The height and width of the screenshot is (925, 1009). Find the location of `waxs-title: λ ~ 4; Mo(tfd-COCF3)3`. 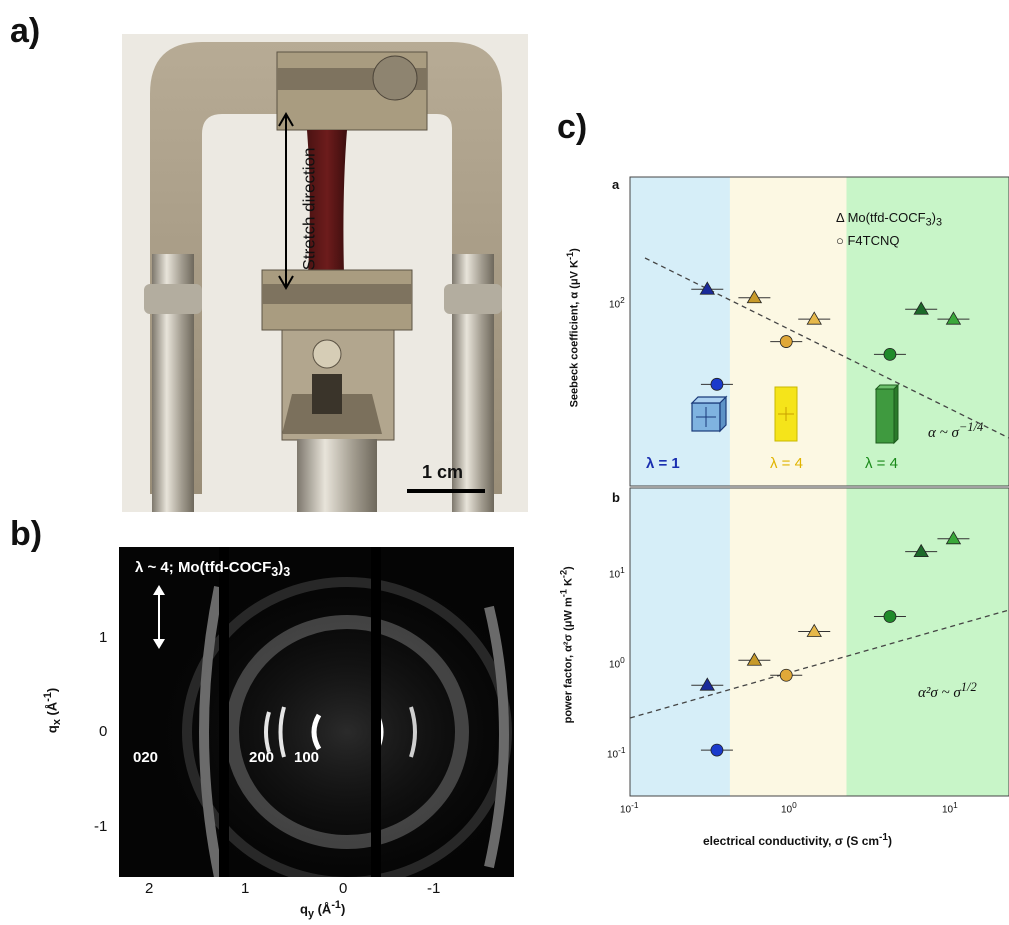

waxs-title: λ ~ 4; Mo(tfd-COCF3)3 is located at coordinates (213, 569).